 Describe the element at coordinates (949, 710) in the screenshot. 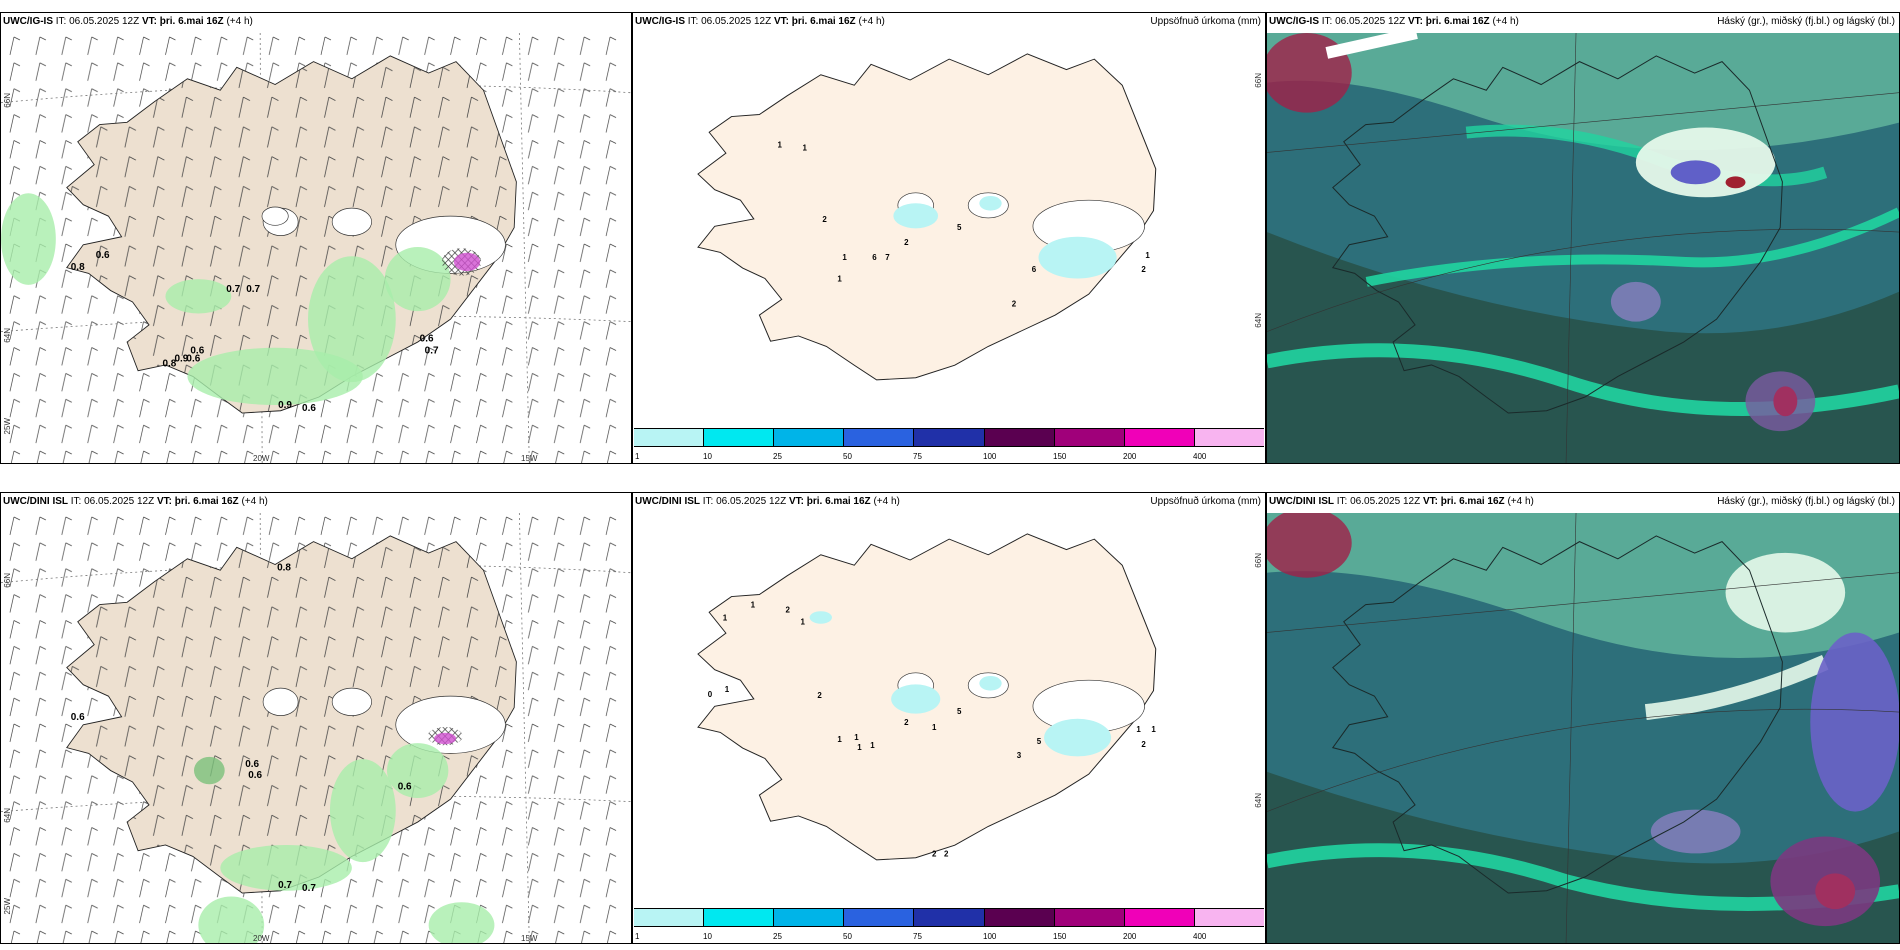

I see `precip-map: 1 1 2 1 0 1 2 1 1 1 1 2 5 1 5 3 1 1 2 2` at that location.